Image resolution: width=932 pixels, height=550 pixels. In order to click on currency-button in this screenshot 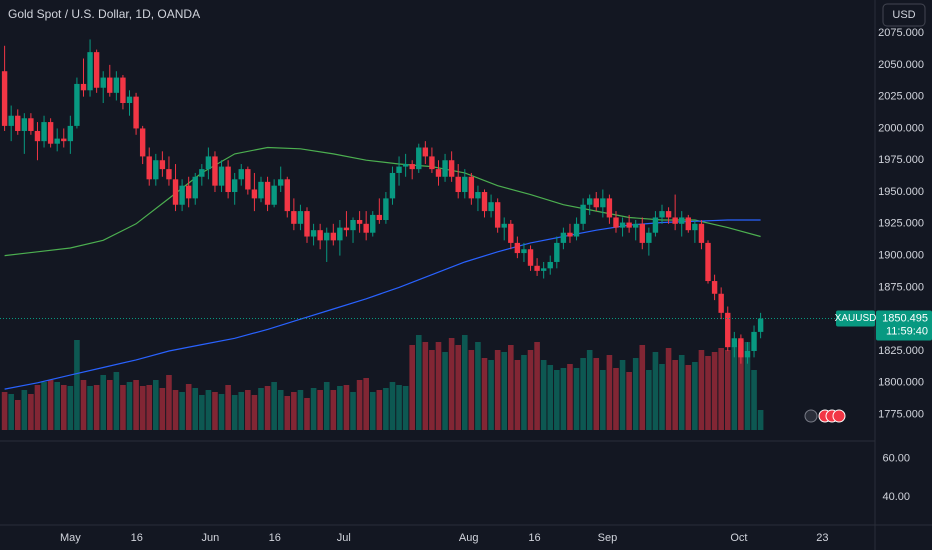, I will do `click(904, 15)`.